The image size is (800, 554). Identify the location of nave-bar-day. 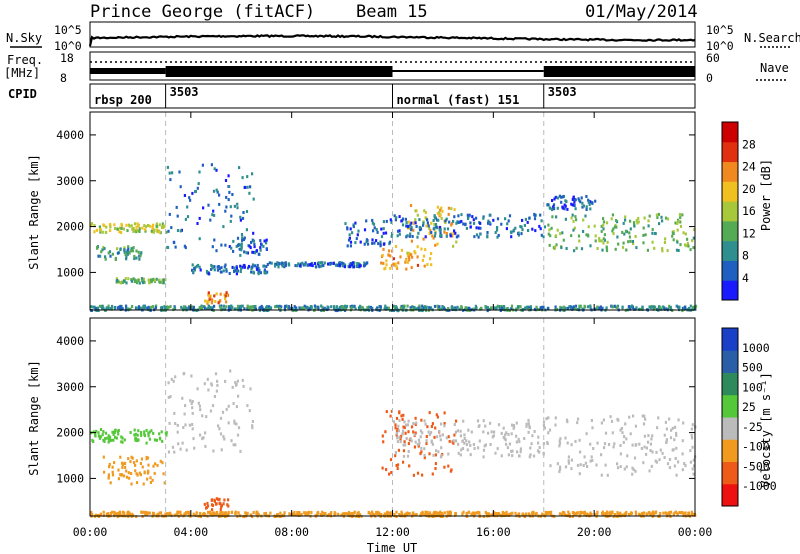
(279, 71).